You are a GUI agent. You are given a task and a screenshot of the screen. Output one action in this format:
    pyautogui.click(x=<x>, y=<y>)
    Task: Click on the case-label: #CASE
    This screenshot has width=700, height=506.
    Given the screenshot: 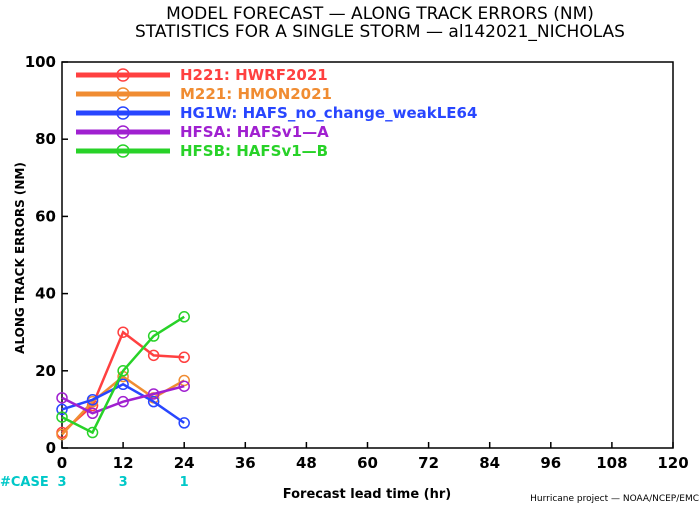 What is the action you would take?
    pyautogui.click(x=24, y=482)
    